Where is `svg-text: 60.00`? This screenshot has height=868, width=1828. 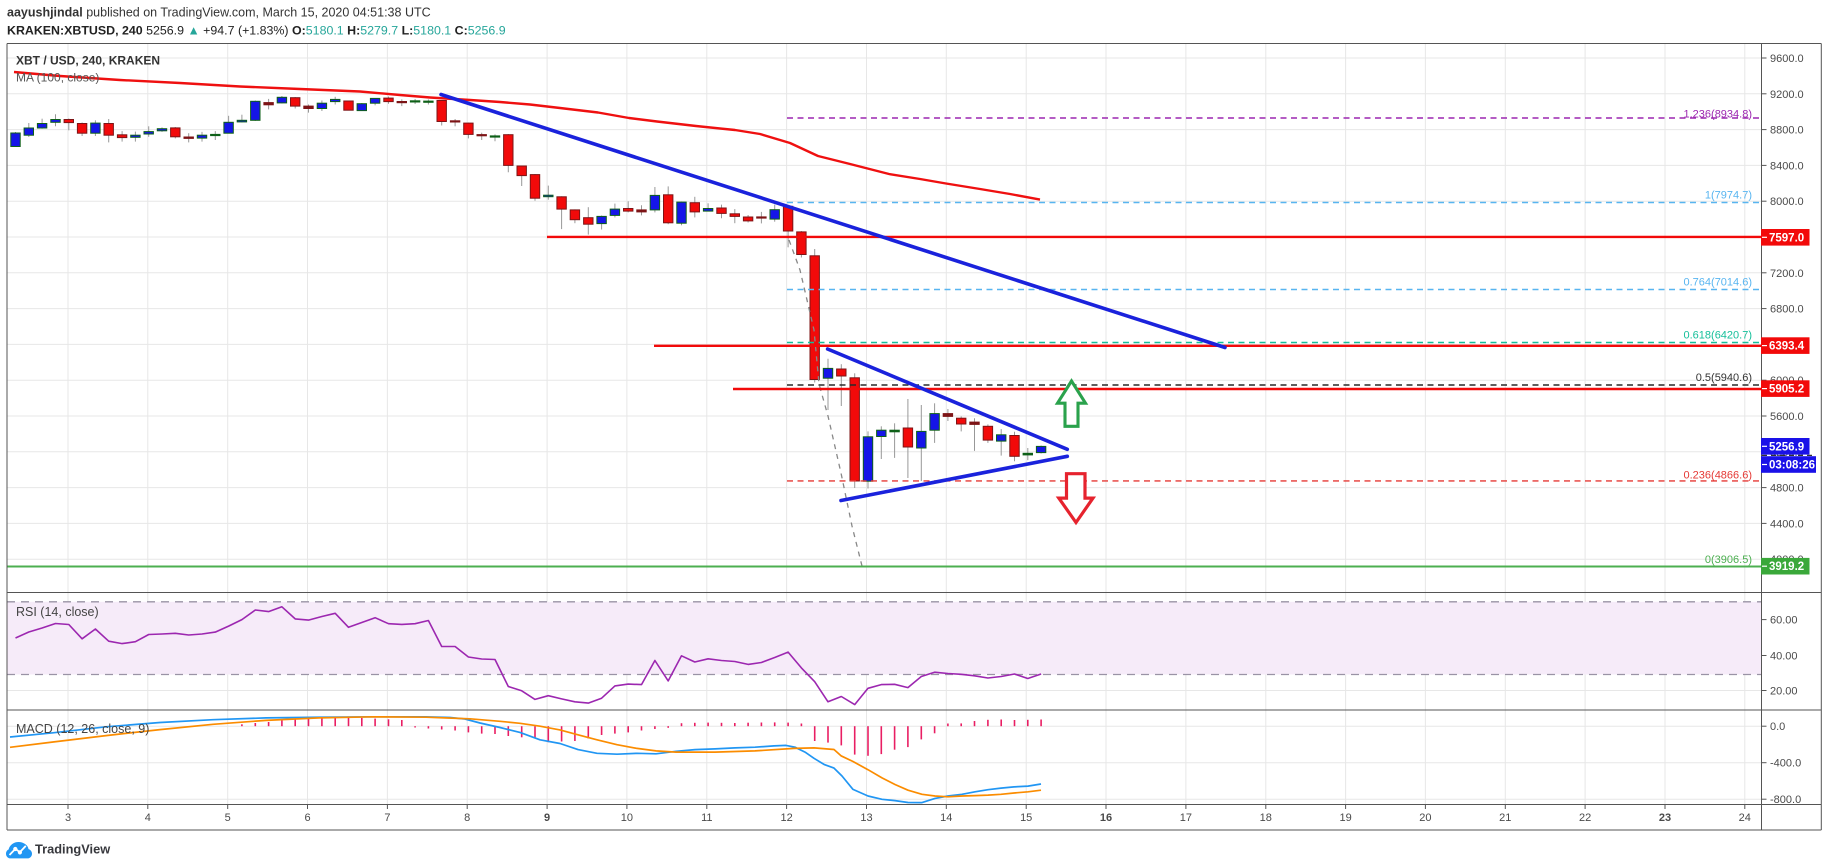 svg-text: 60.00 is located at coordinates (1784, 621).